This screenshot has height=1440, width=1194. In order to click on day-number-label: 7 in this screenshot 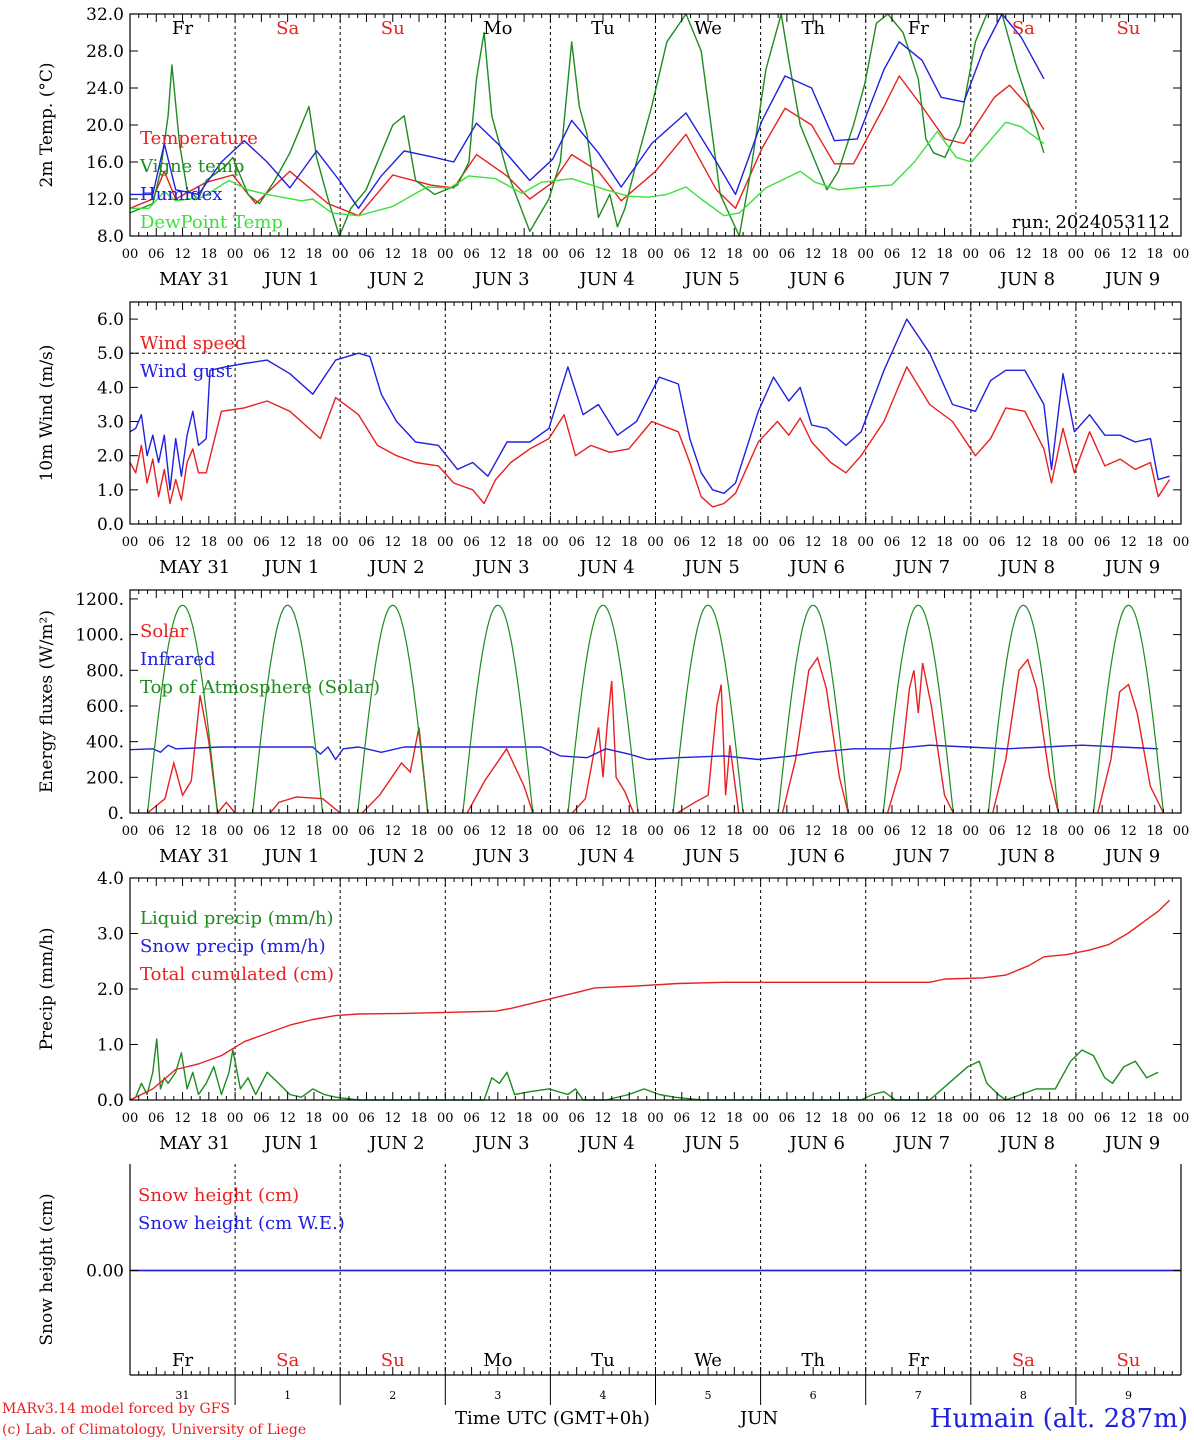, I will do `click(918, 1395)`.